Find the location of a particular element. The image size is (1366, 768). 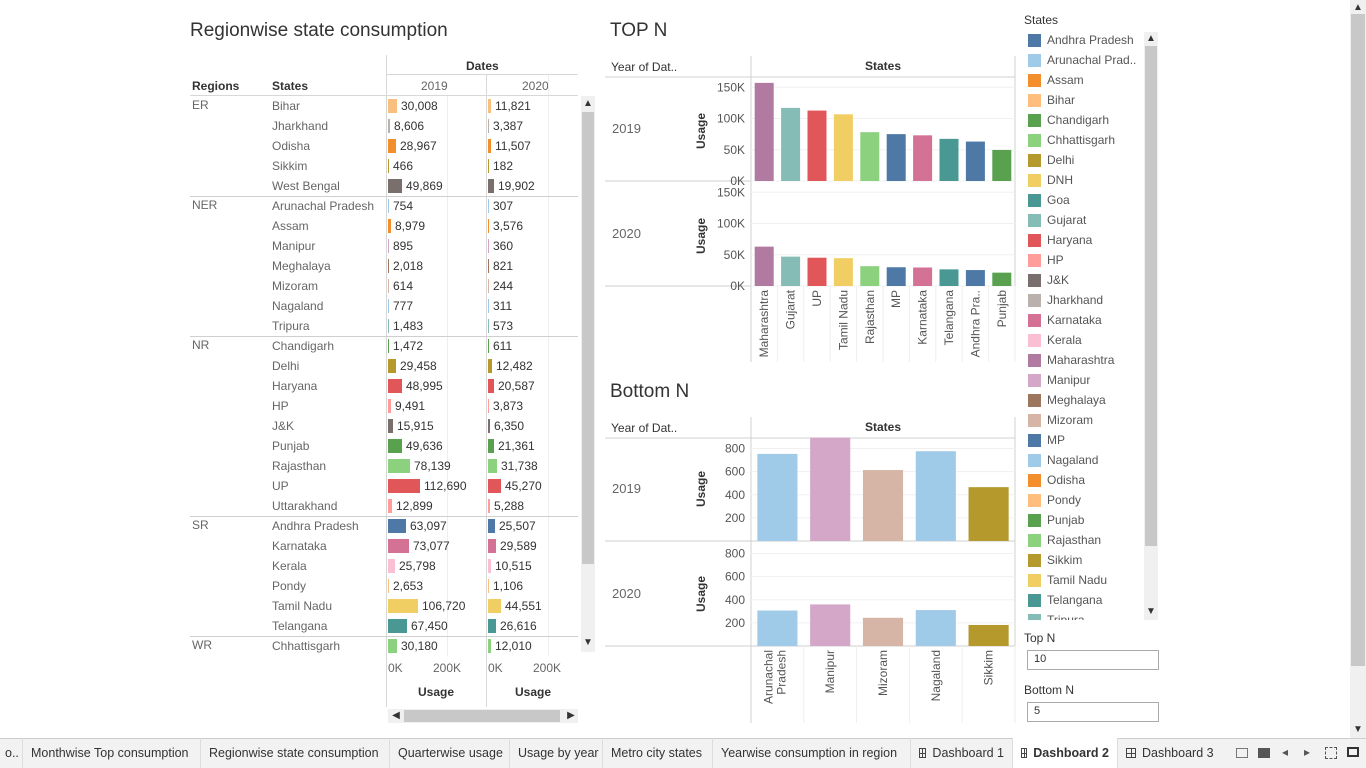

legend-item: Delhi is located at coordinates (1051, 160).